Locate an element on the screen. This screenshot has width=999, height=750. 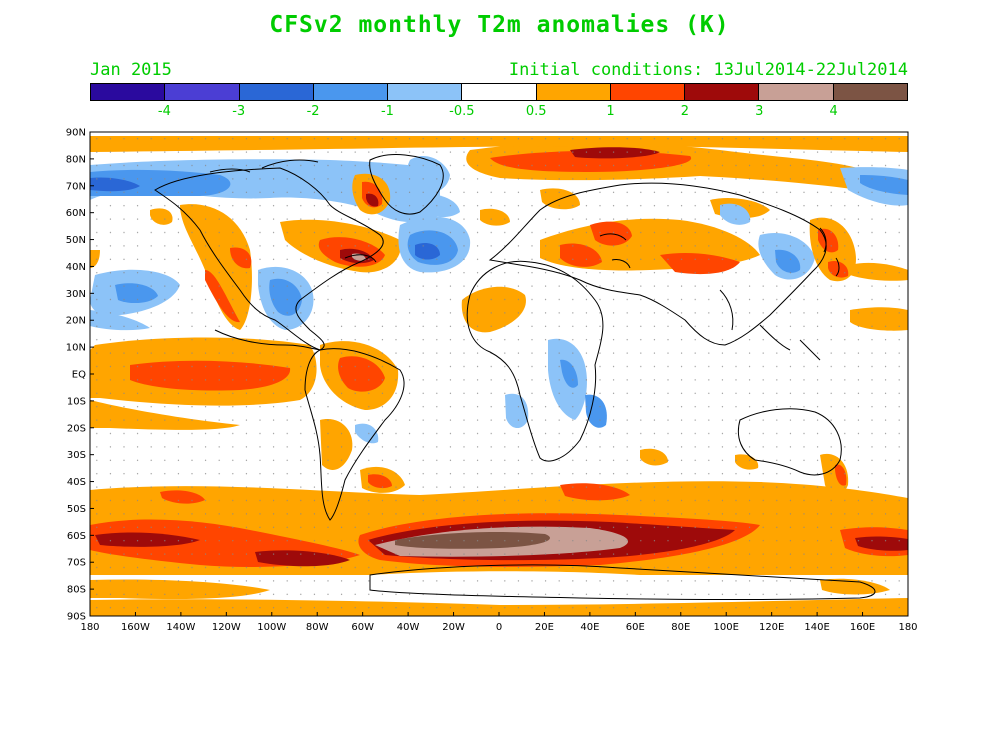
longitude-label: 0 is located at coordinates (499, 627).